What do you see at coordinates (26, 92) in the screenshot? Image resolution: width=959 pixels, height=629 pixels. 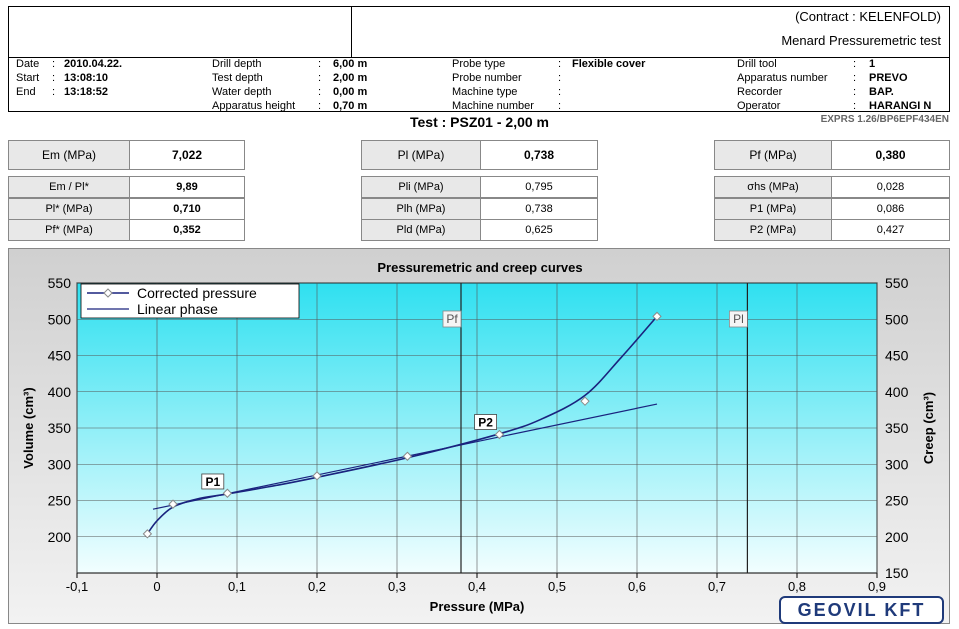 I see `info-label: End` at bounding box center [26, 92].